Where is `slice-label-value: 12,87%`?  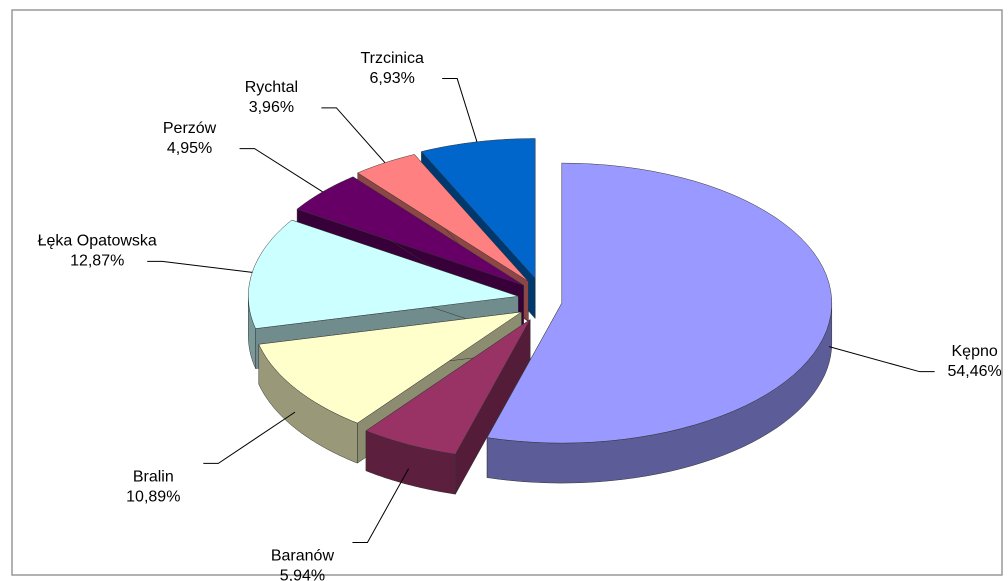
slice-label-value: 12,87% is located at coordinates (97, 261).